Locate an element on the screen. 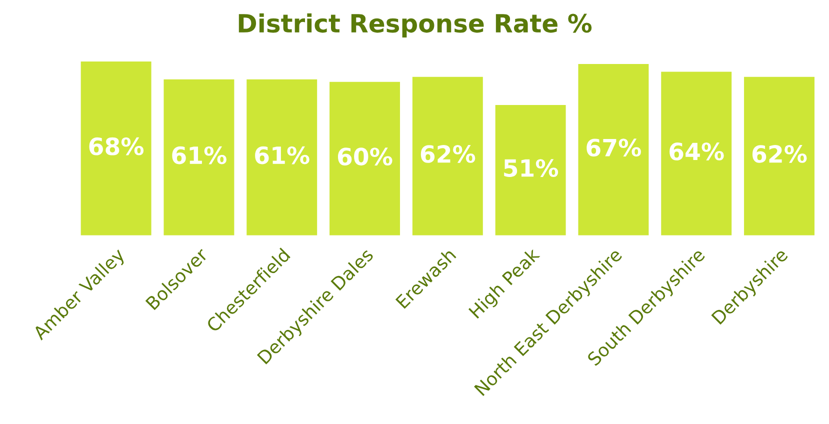 The image size is (829, 424). data-label: 68% is located at coordinates (116, 146).